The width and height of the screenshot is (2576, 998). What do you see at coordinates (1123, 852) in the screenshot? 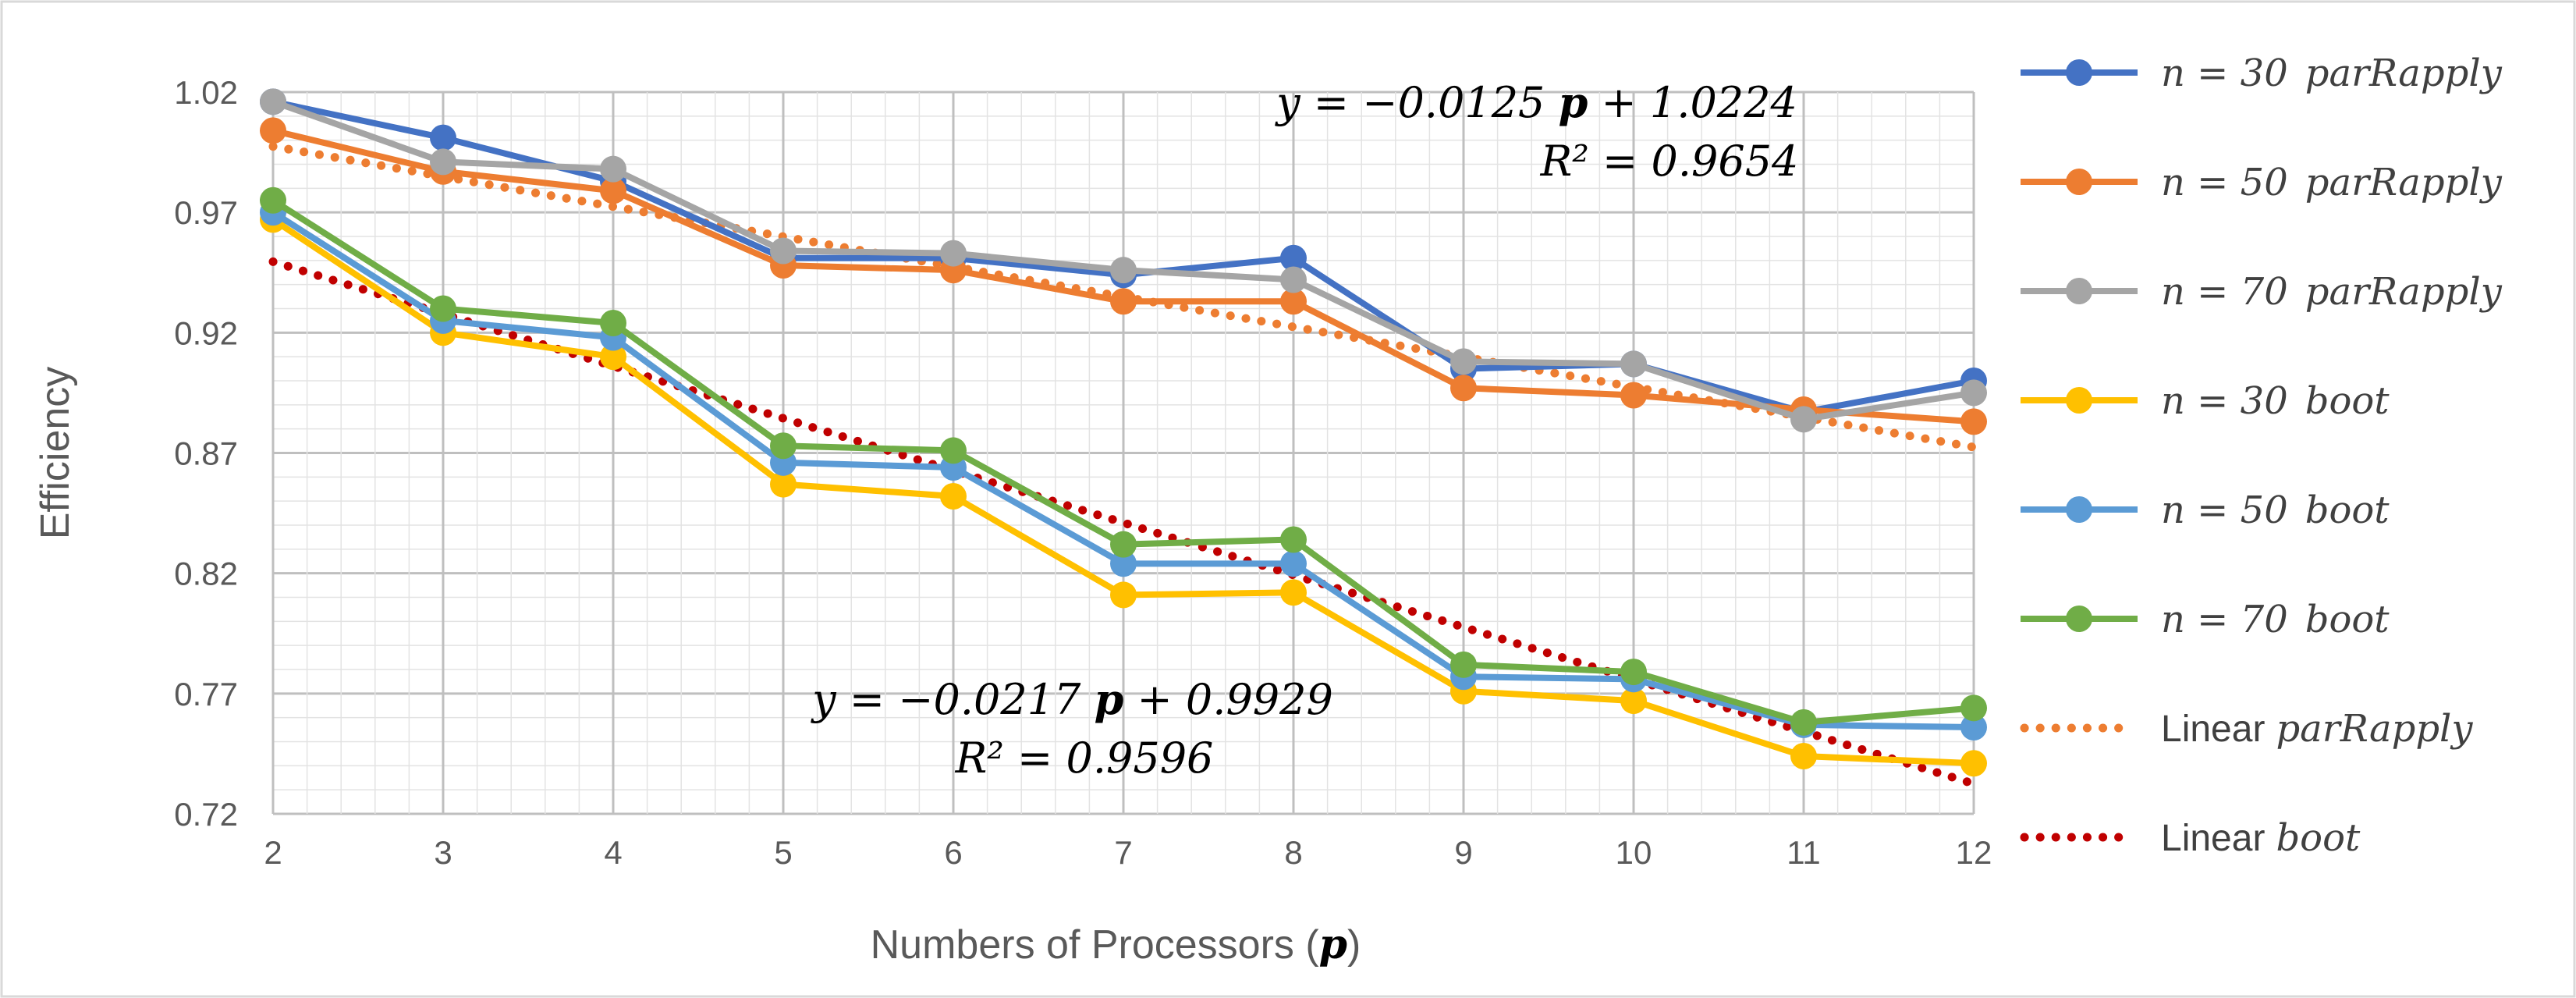
I see `x-tick-label: 7` at bounding box center [1123, 852].